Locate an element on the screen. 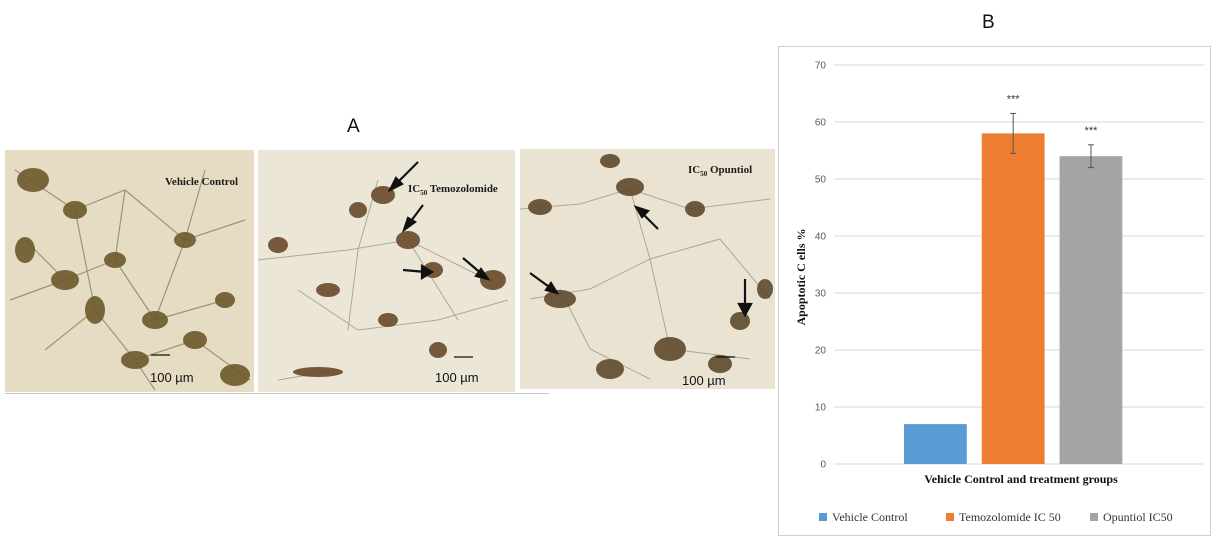 This screenshot has width=1211, height=536. error-bars is located at coordinates (1052, 140).